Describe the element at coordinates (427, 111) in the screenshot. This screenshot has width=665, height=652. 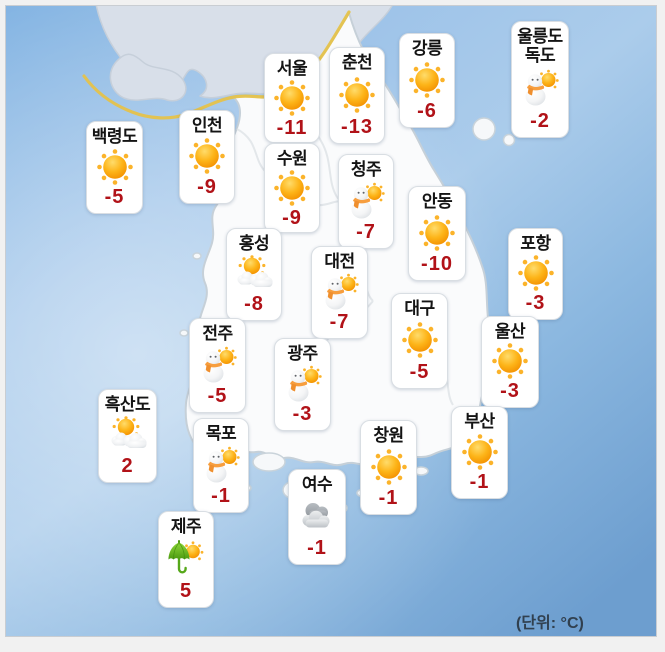
I see `temperature-value: -6` at that location.